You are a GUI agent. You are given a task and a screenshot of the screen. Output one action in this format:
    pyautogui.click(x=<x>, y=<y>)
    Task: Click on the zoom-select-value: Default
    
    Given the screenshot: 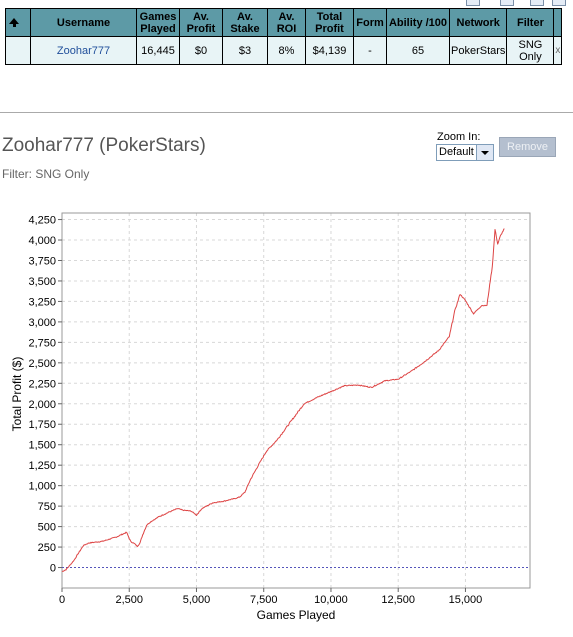 What is the action you would take?
    pyautogui.click(x=456, y=152)
    